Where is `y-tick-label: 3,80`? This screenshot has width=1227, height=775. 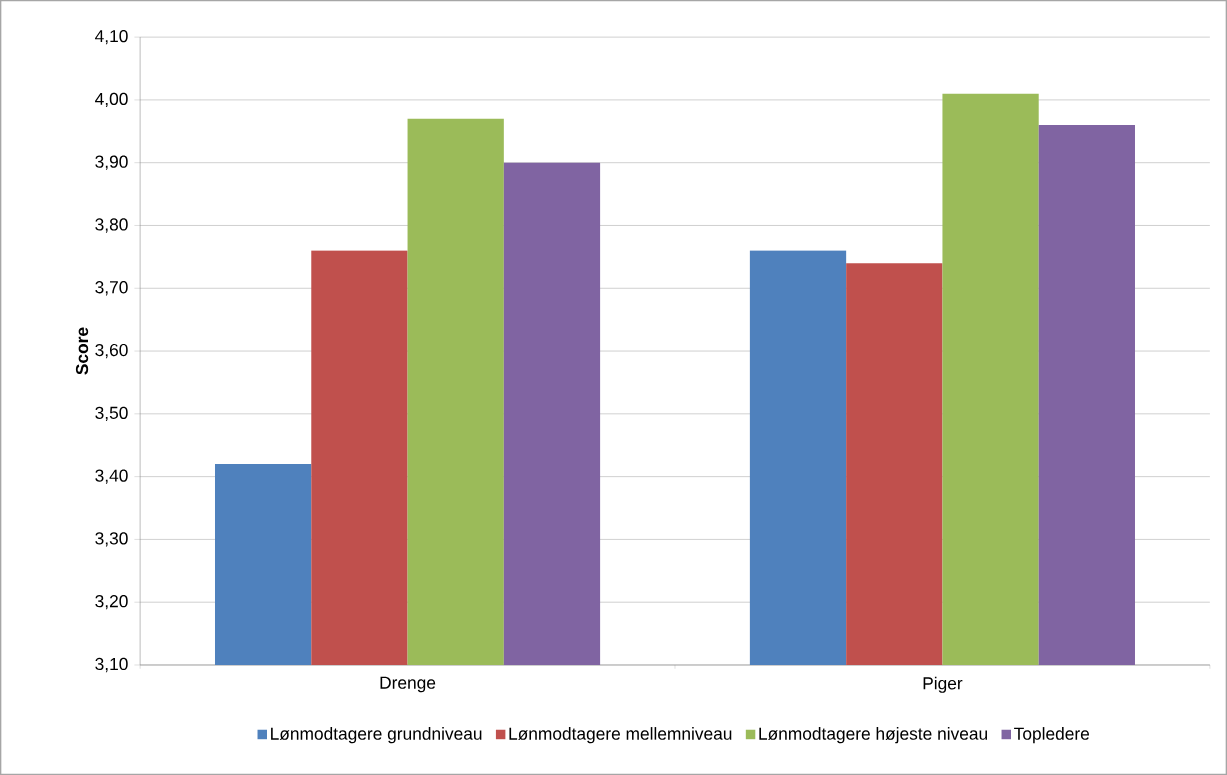 y-tick-label: 3,80 is located at coordinates (111, 225).